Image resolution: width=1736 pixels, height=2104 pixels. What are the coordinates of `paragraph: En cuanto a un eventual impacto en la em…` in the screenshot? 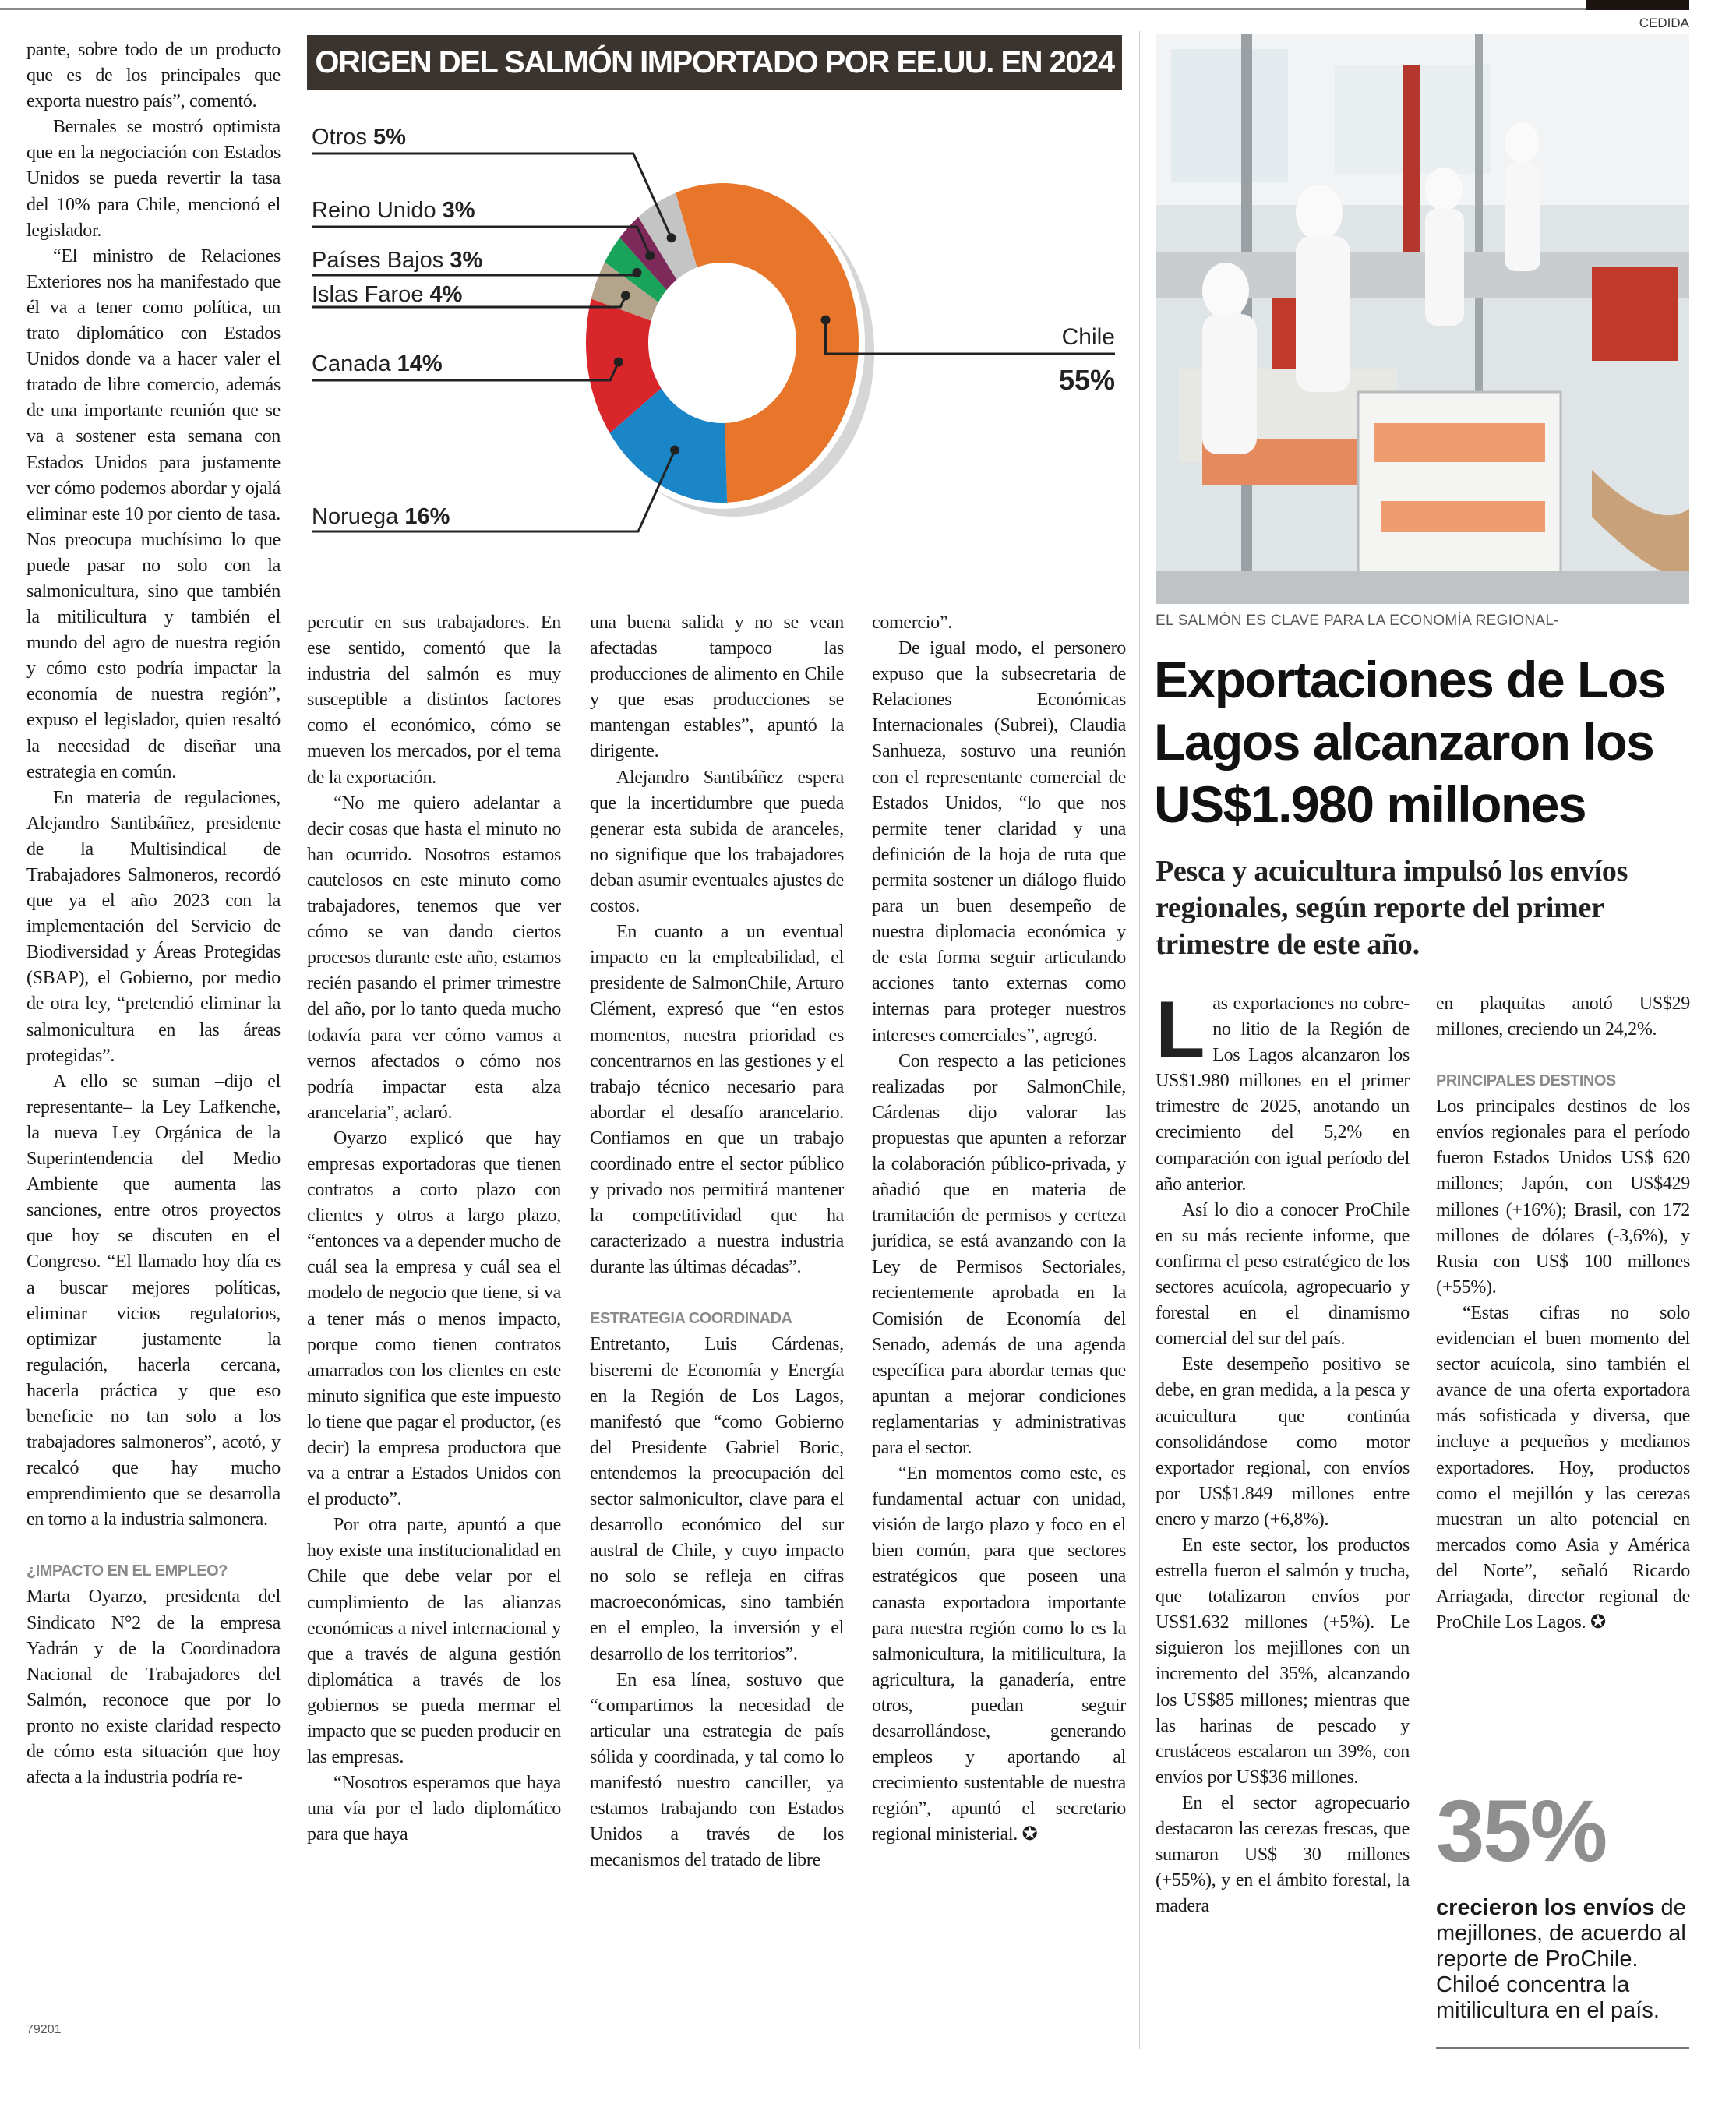 It's located at (717, 1100).